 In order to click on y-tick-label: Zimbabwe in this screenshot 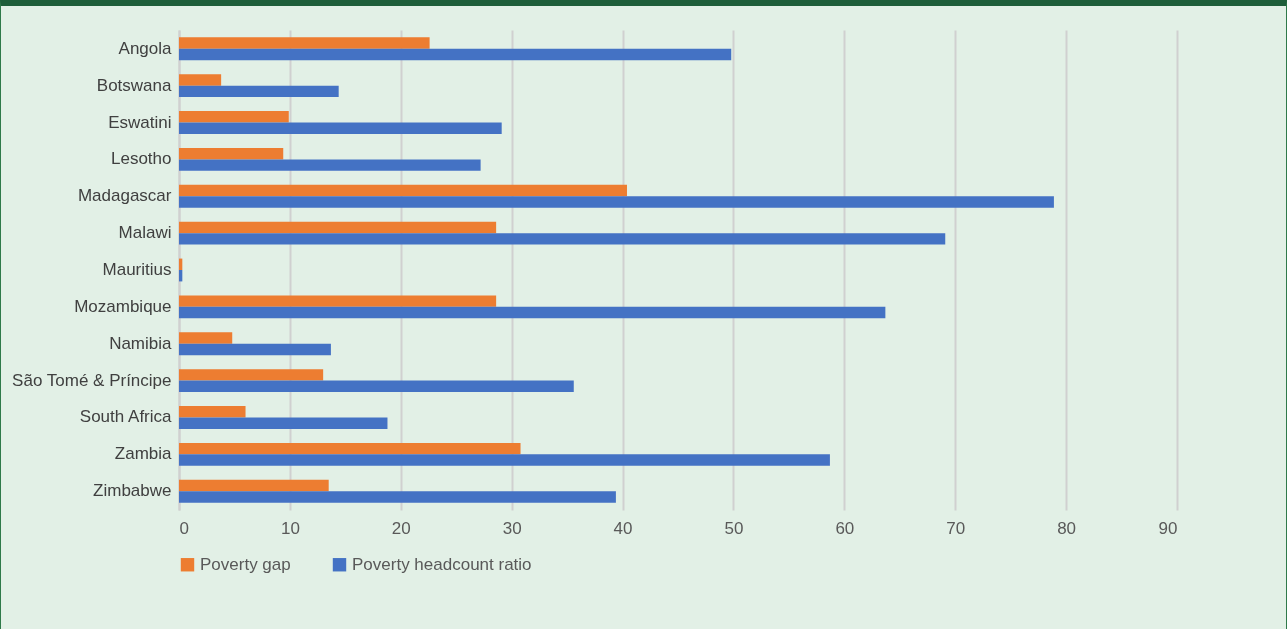, I will do `click(132, 491)`.